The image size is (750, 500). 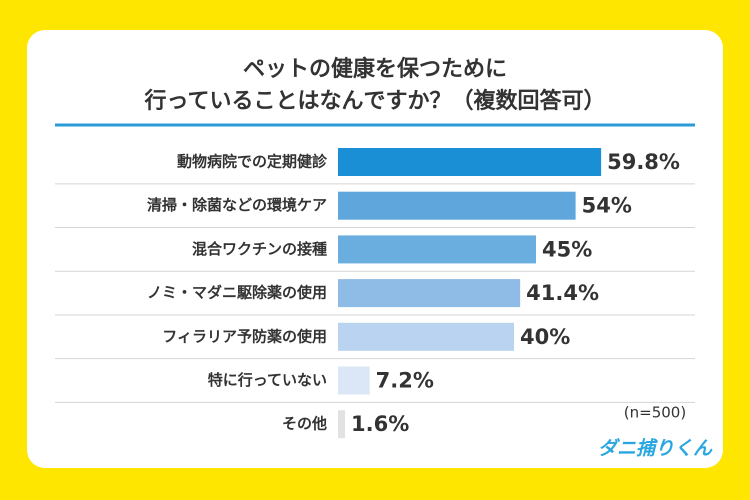 What do you see at coordinates (267, 380) in the screenshot?
I see `category-label: 特に行っていない` at bounding box center [267, 380].